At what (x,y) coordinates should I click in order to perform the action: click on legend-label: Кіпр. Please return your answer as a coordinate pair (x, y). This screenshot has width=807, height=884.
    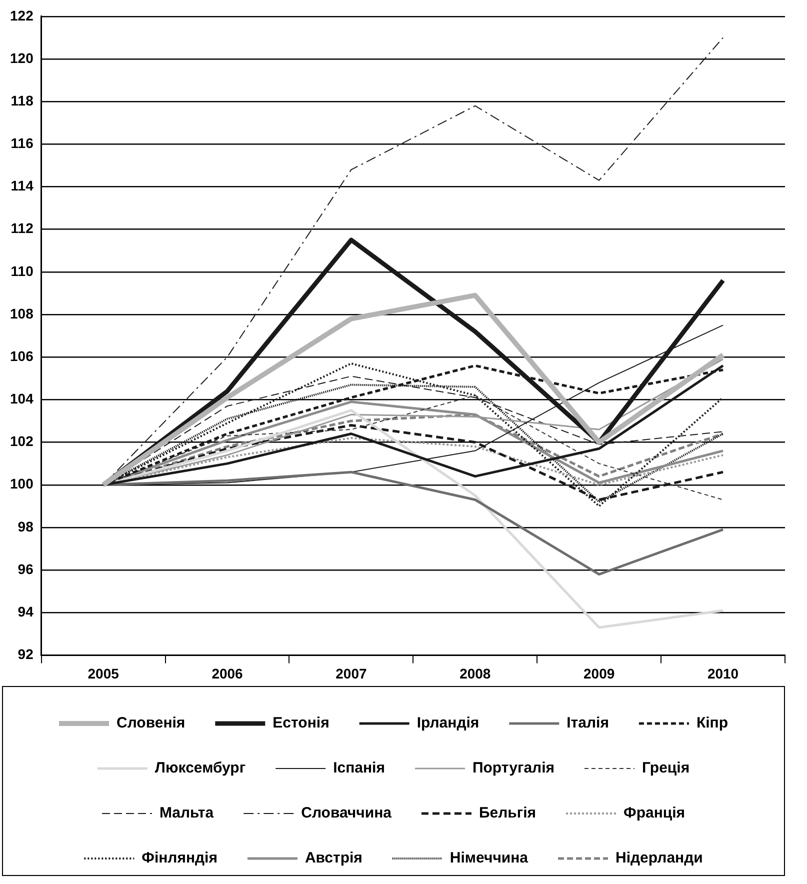
    Looking at the image, I should click on (712, 723).